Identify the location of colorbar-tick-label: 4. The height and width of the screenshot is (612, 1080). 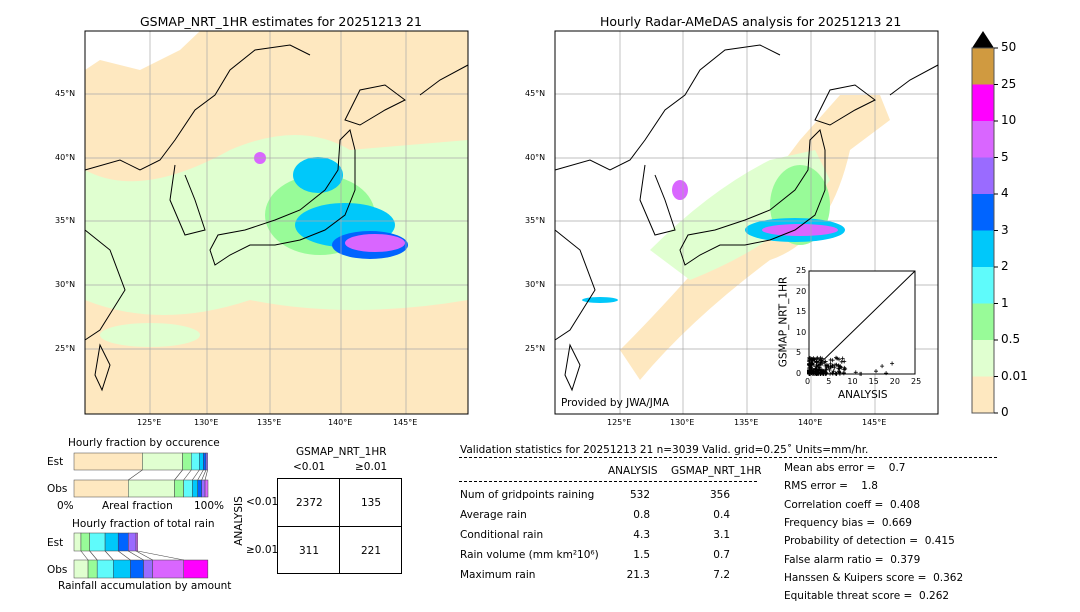
(1005, 193).